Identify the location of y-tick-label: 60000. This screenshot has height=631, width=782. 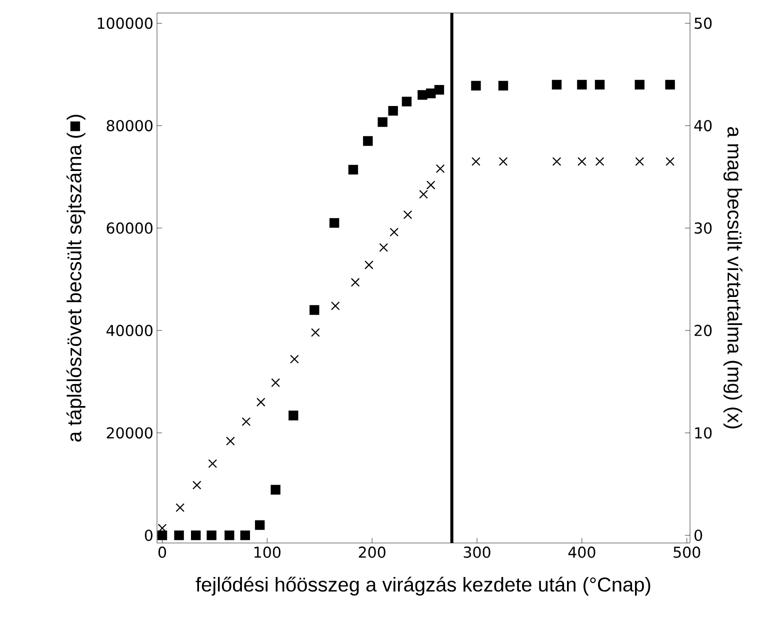
(129, 228).